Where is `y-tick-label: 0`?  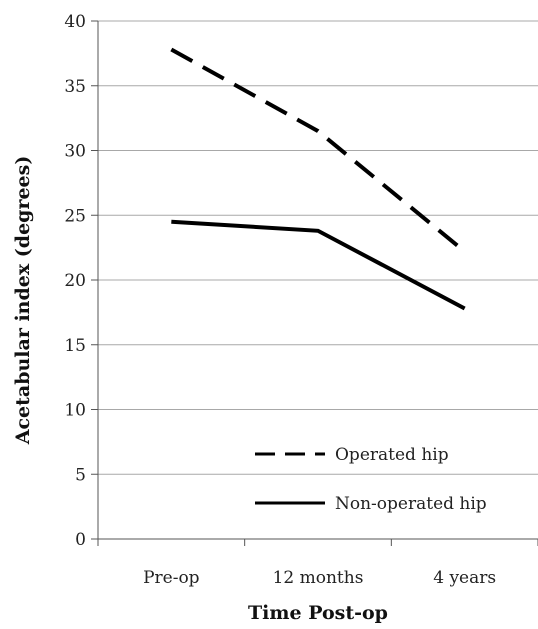
y-tick-label: 0 is located at coordinates (80, 540).